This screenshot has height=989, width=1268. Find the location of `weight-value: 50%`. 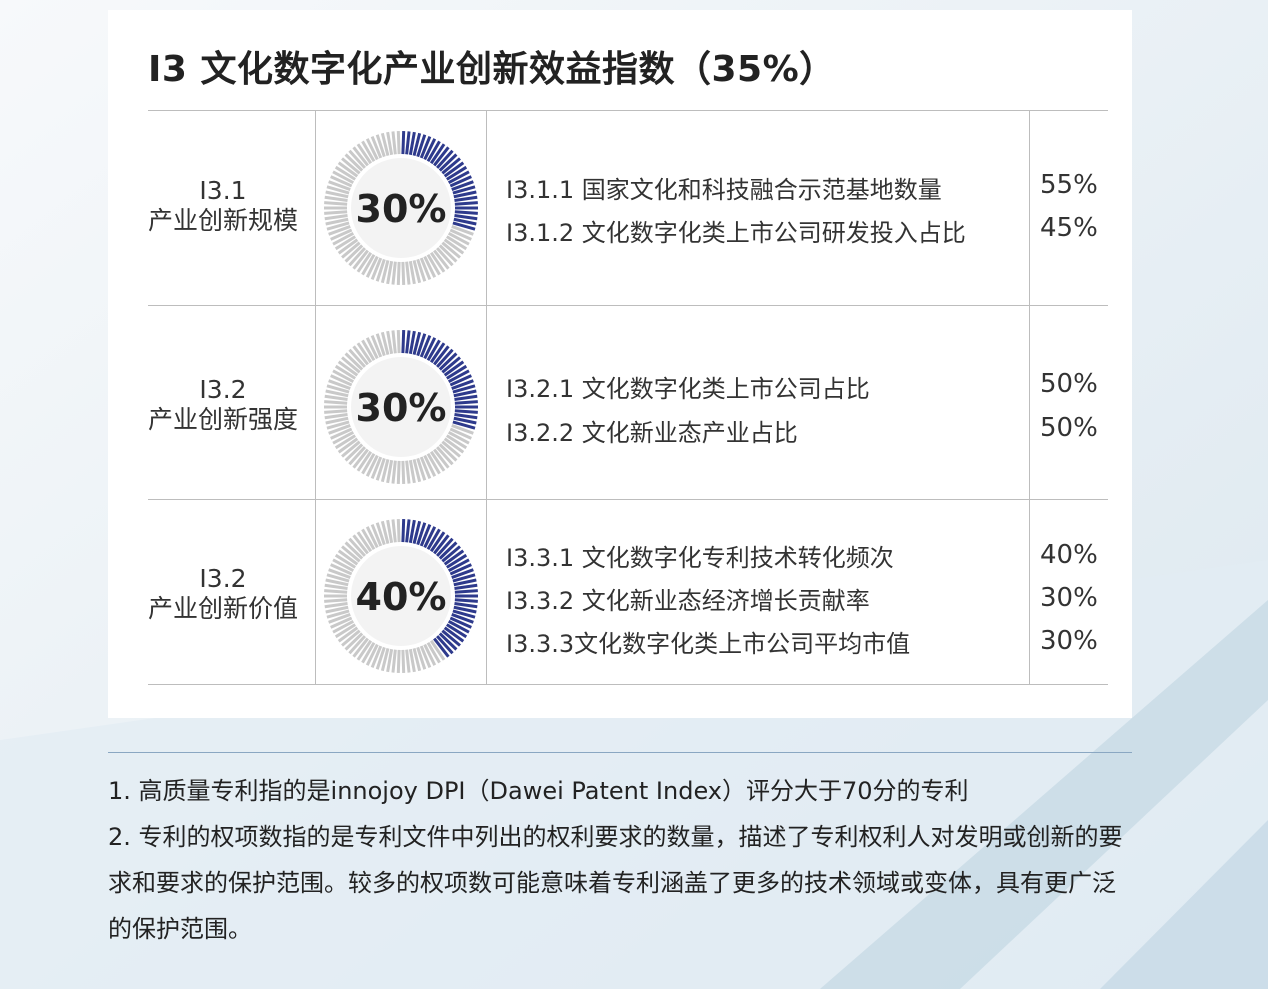

weight-value: 50% is located at coordinates (1069, 384).